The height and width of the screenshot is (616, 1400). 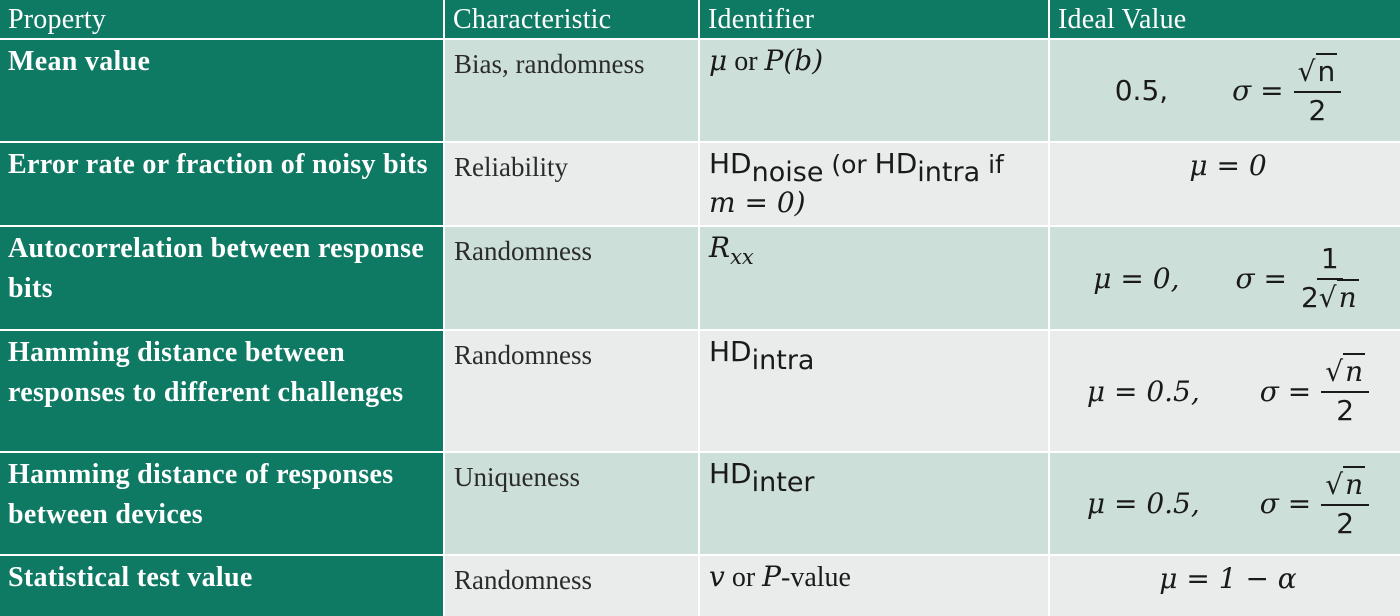 I want to click on identifier-subscript: noise, so click(x=787, y=172).